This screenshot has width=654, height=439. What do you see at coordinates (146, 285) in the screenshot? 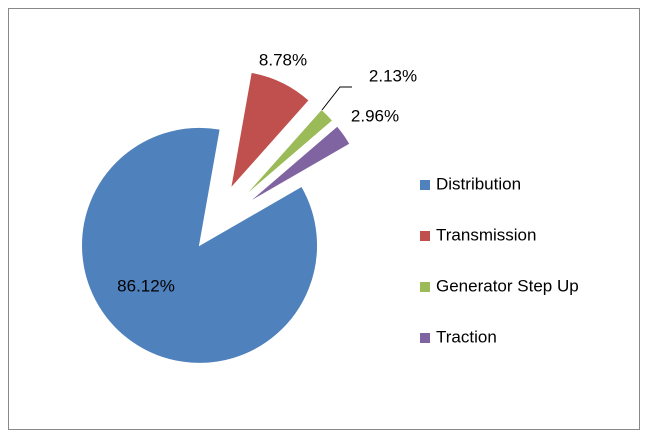
I see `data-label: 86.12%` at bounding box center [146, 285].